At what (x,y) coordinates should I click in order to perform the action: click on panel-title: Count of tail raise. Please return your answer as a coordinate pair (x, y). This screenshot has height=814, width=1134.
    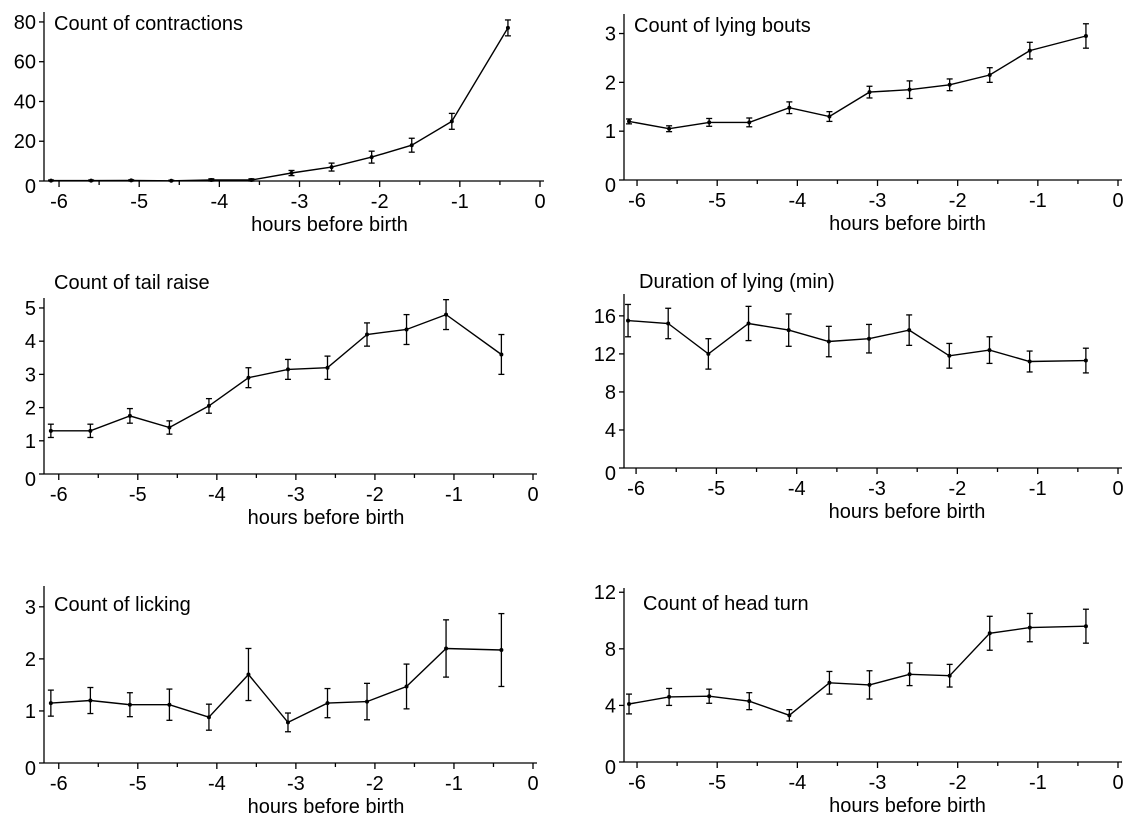
    Looking at the image, I should click on (132, 283).